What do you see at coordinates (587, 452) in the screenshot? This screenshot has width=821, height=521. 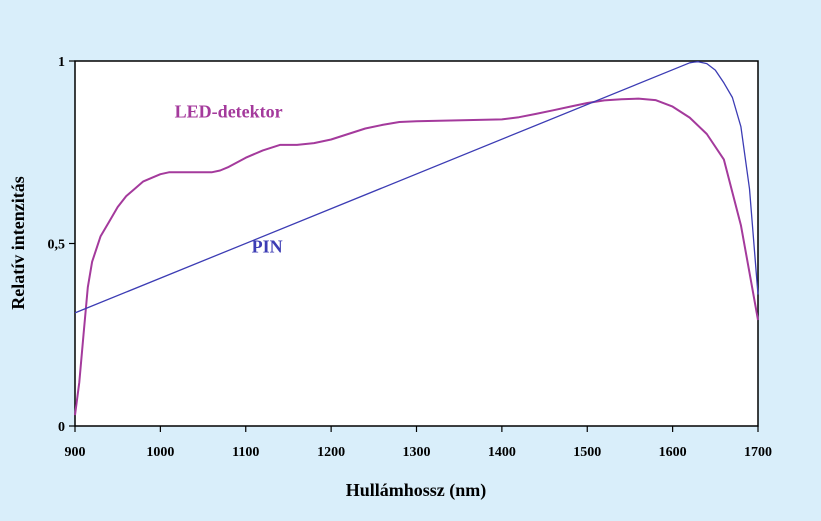 I see `x-tick-label: 1500` at bounding box center [587, 452].